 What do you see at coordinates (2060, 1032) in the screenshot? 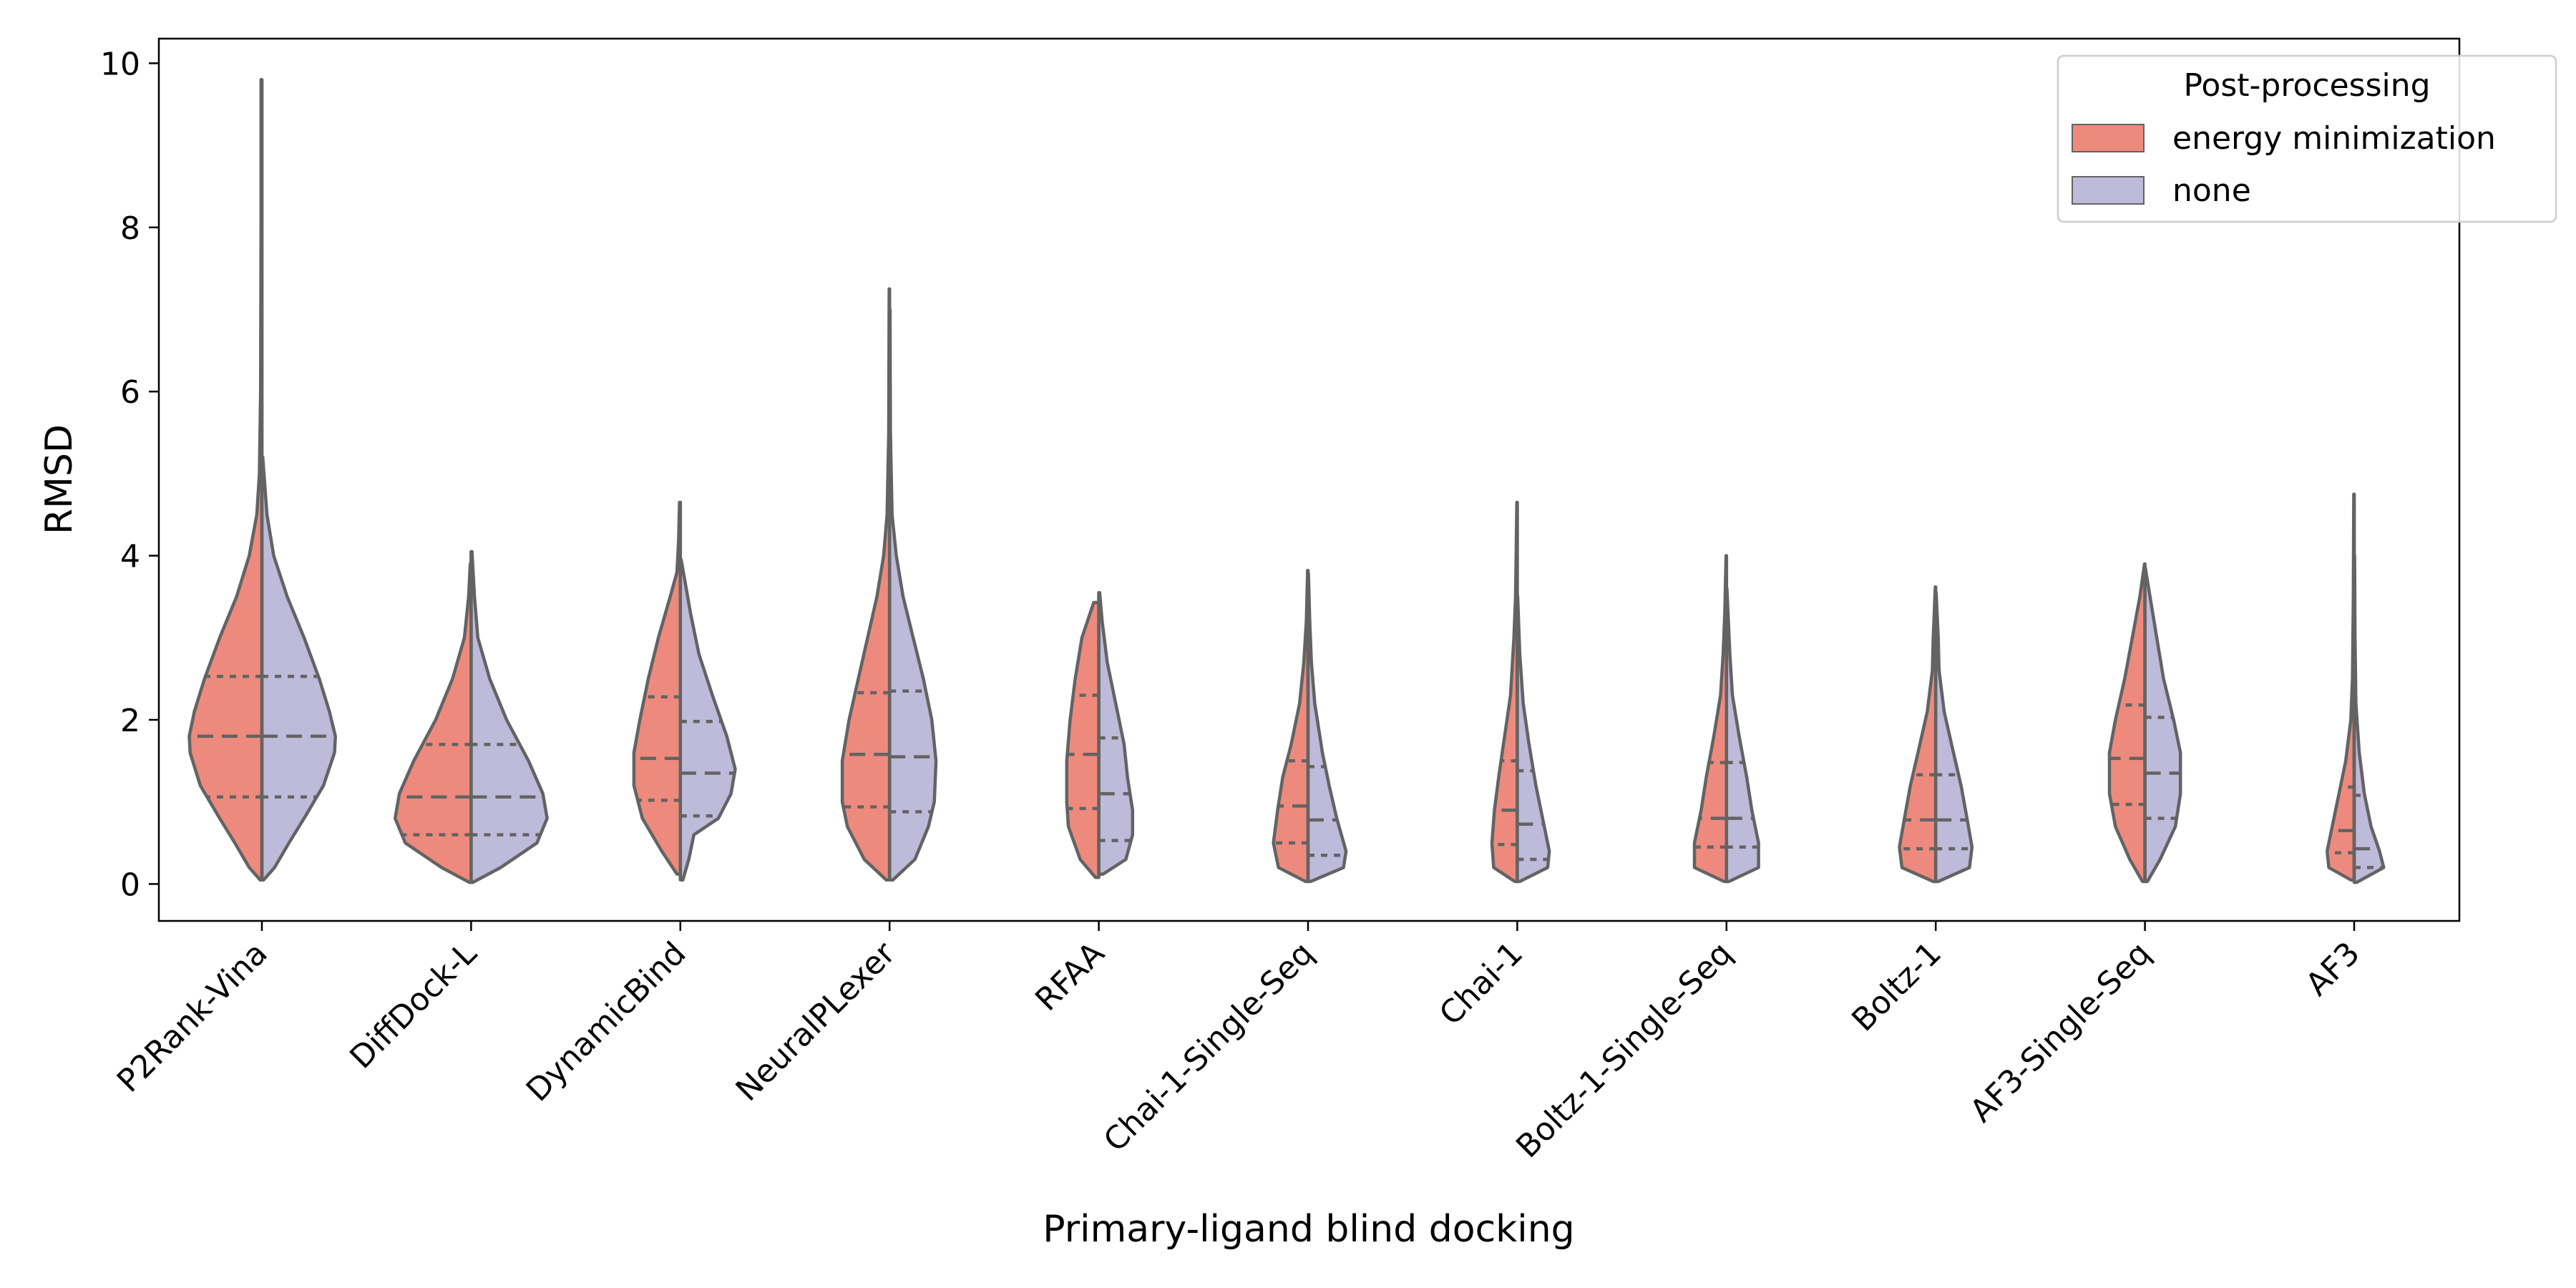
I see `x-tick-label-af3-single-seq: AF3-Single-Seq` at bounding box center [2060, 1032].